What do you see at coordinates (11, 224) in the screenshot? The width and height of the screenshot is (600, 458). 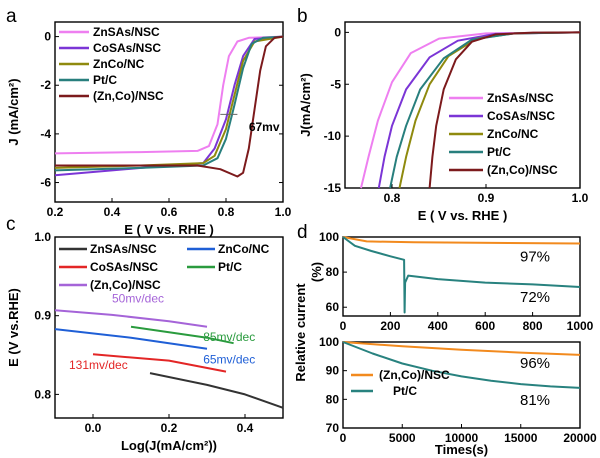 I see `panel-letter-c: c` at bounding box center [11, 224].